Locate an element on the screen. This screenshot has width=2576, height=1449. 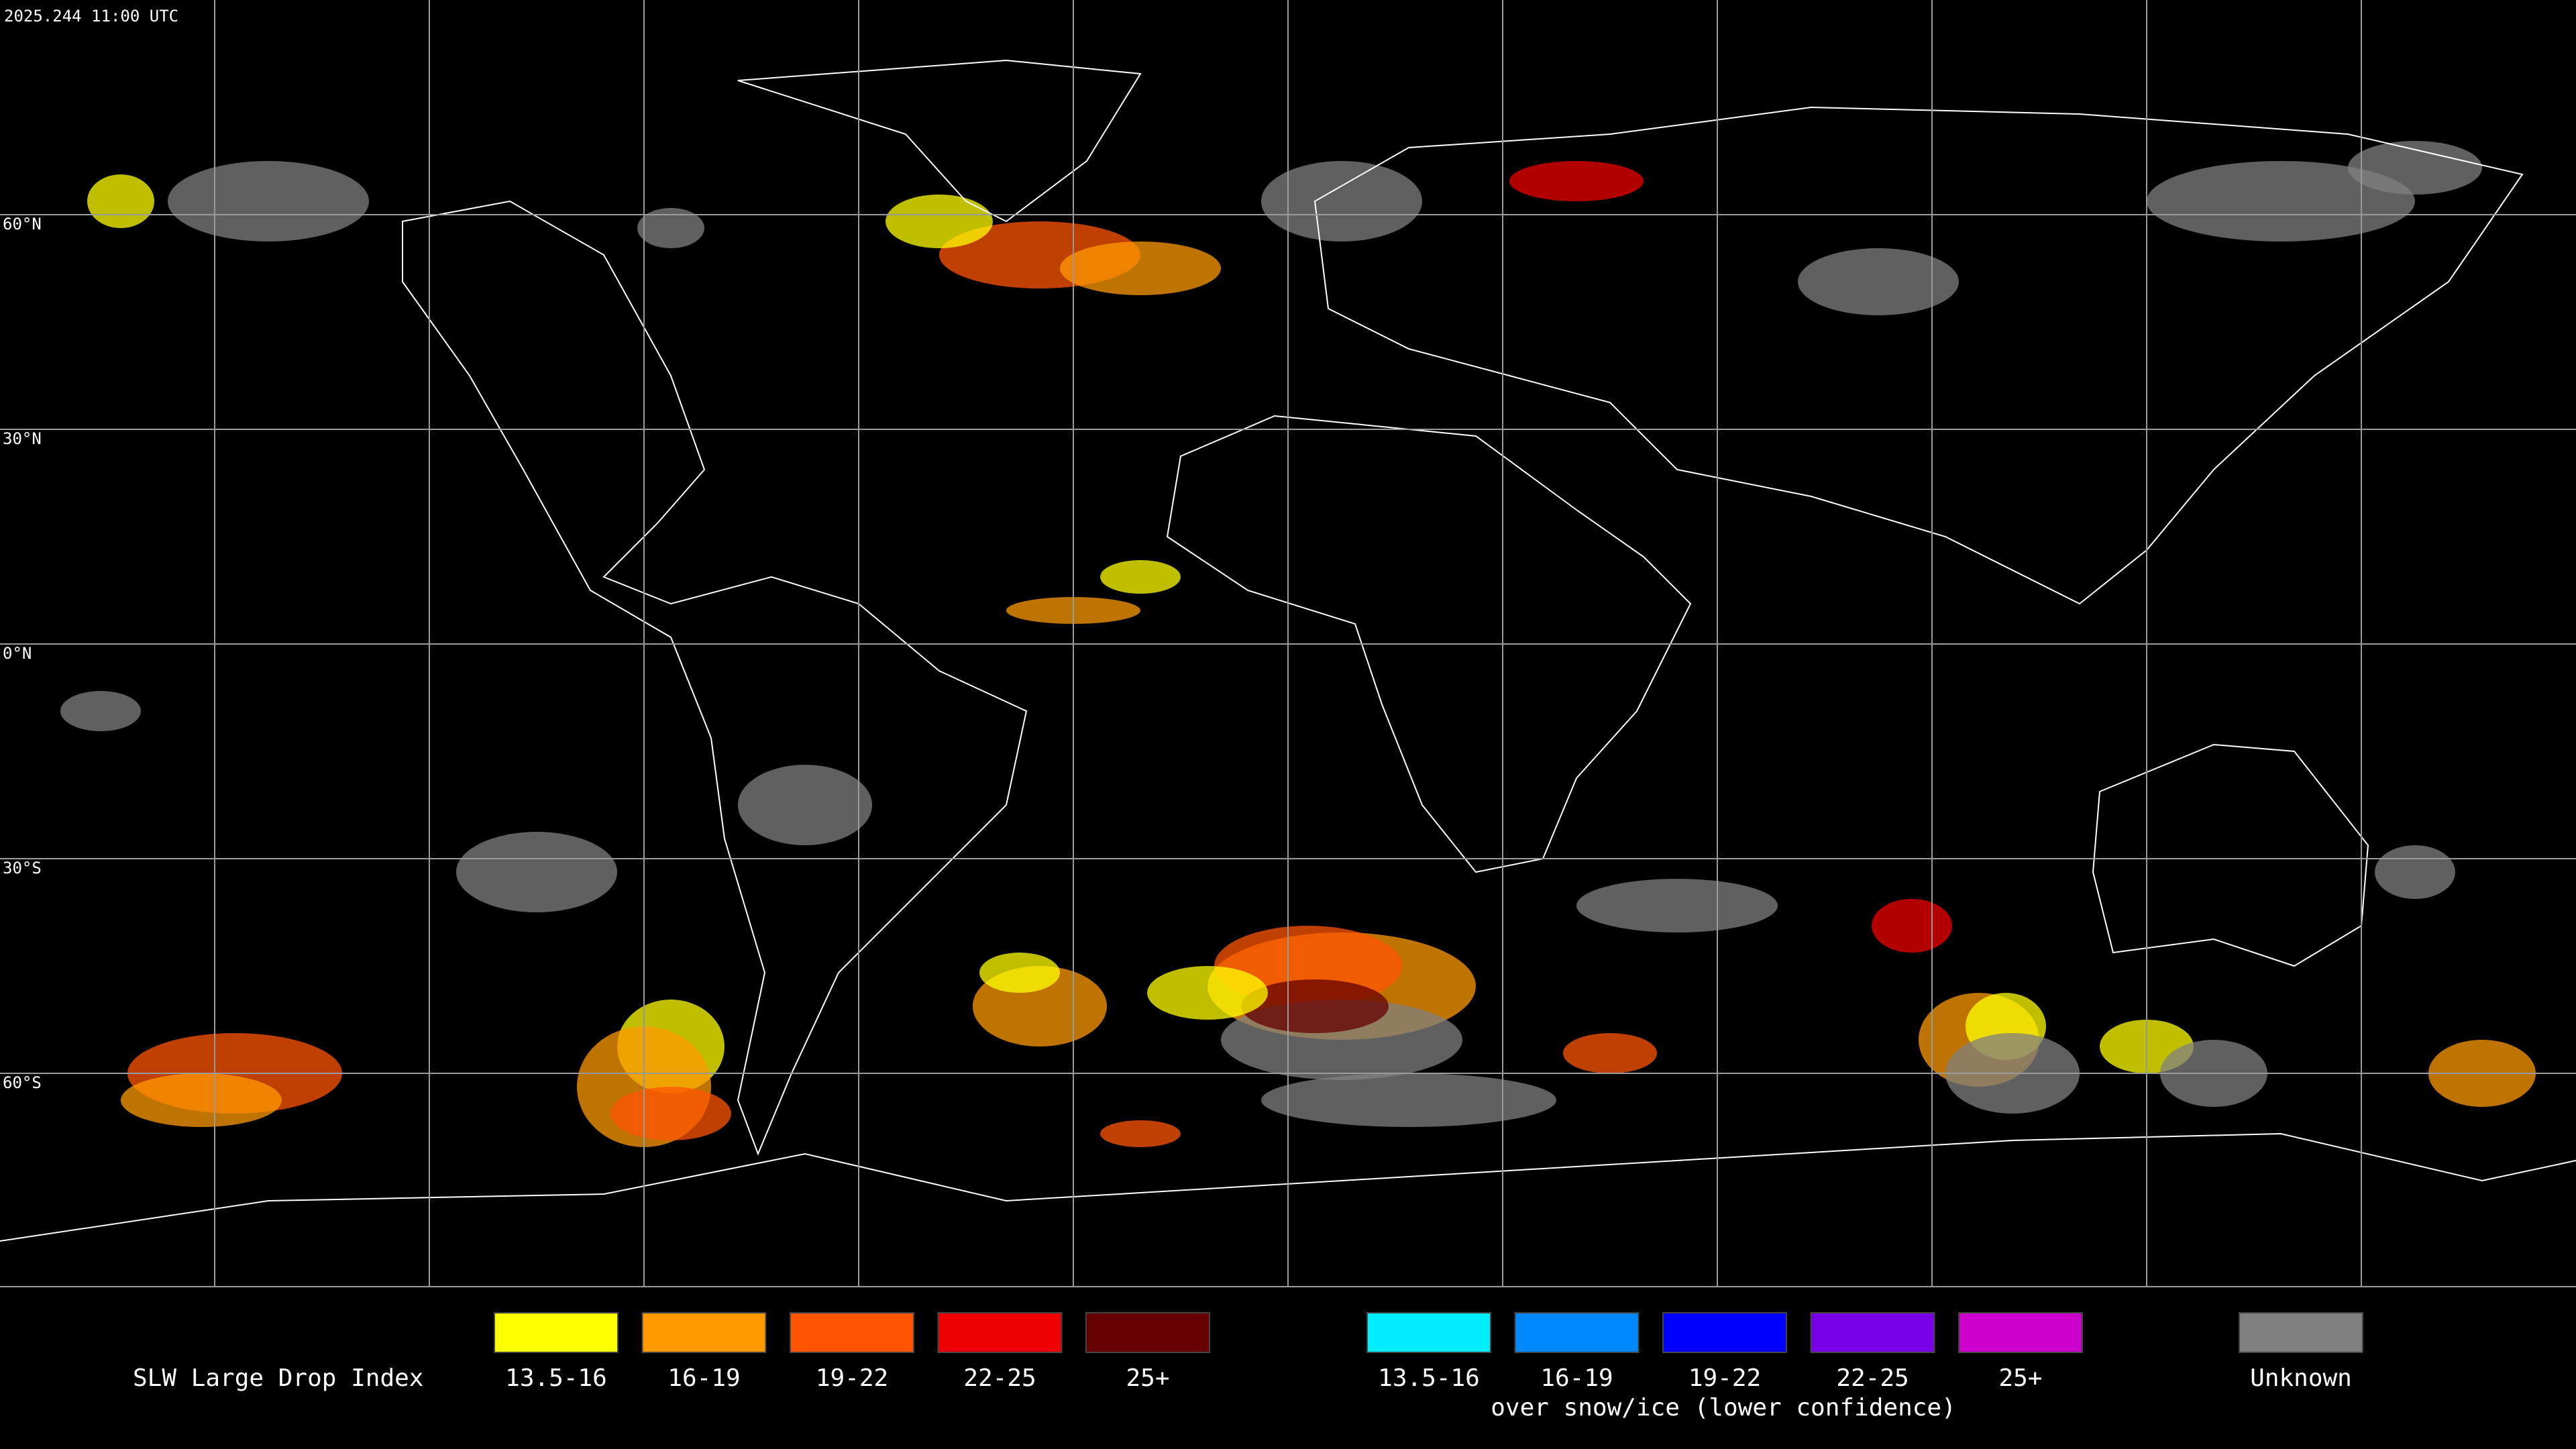
legend-title: SLW Large Drop Index is located at coordinates (278, 1378).